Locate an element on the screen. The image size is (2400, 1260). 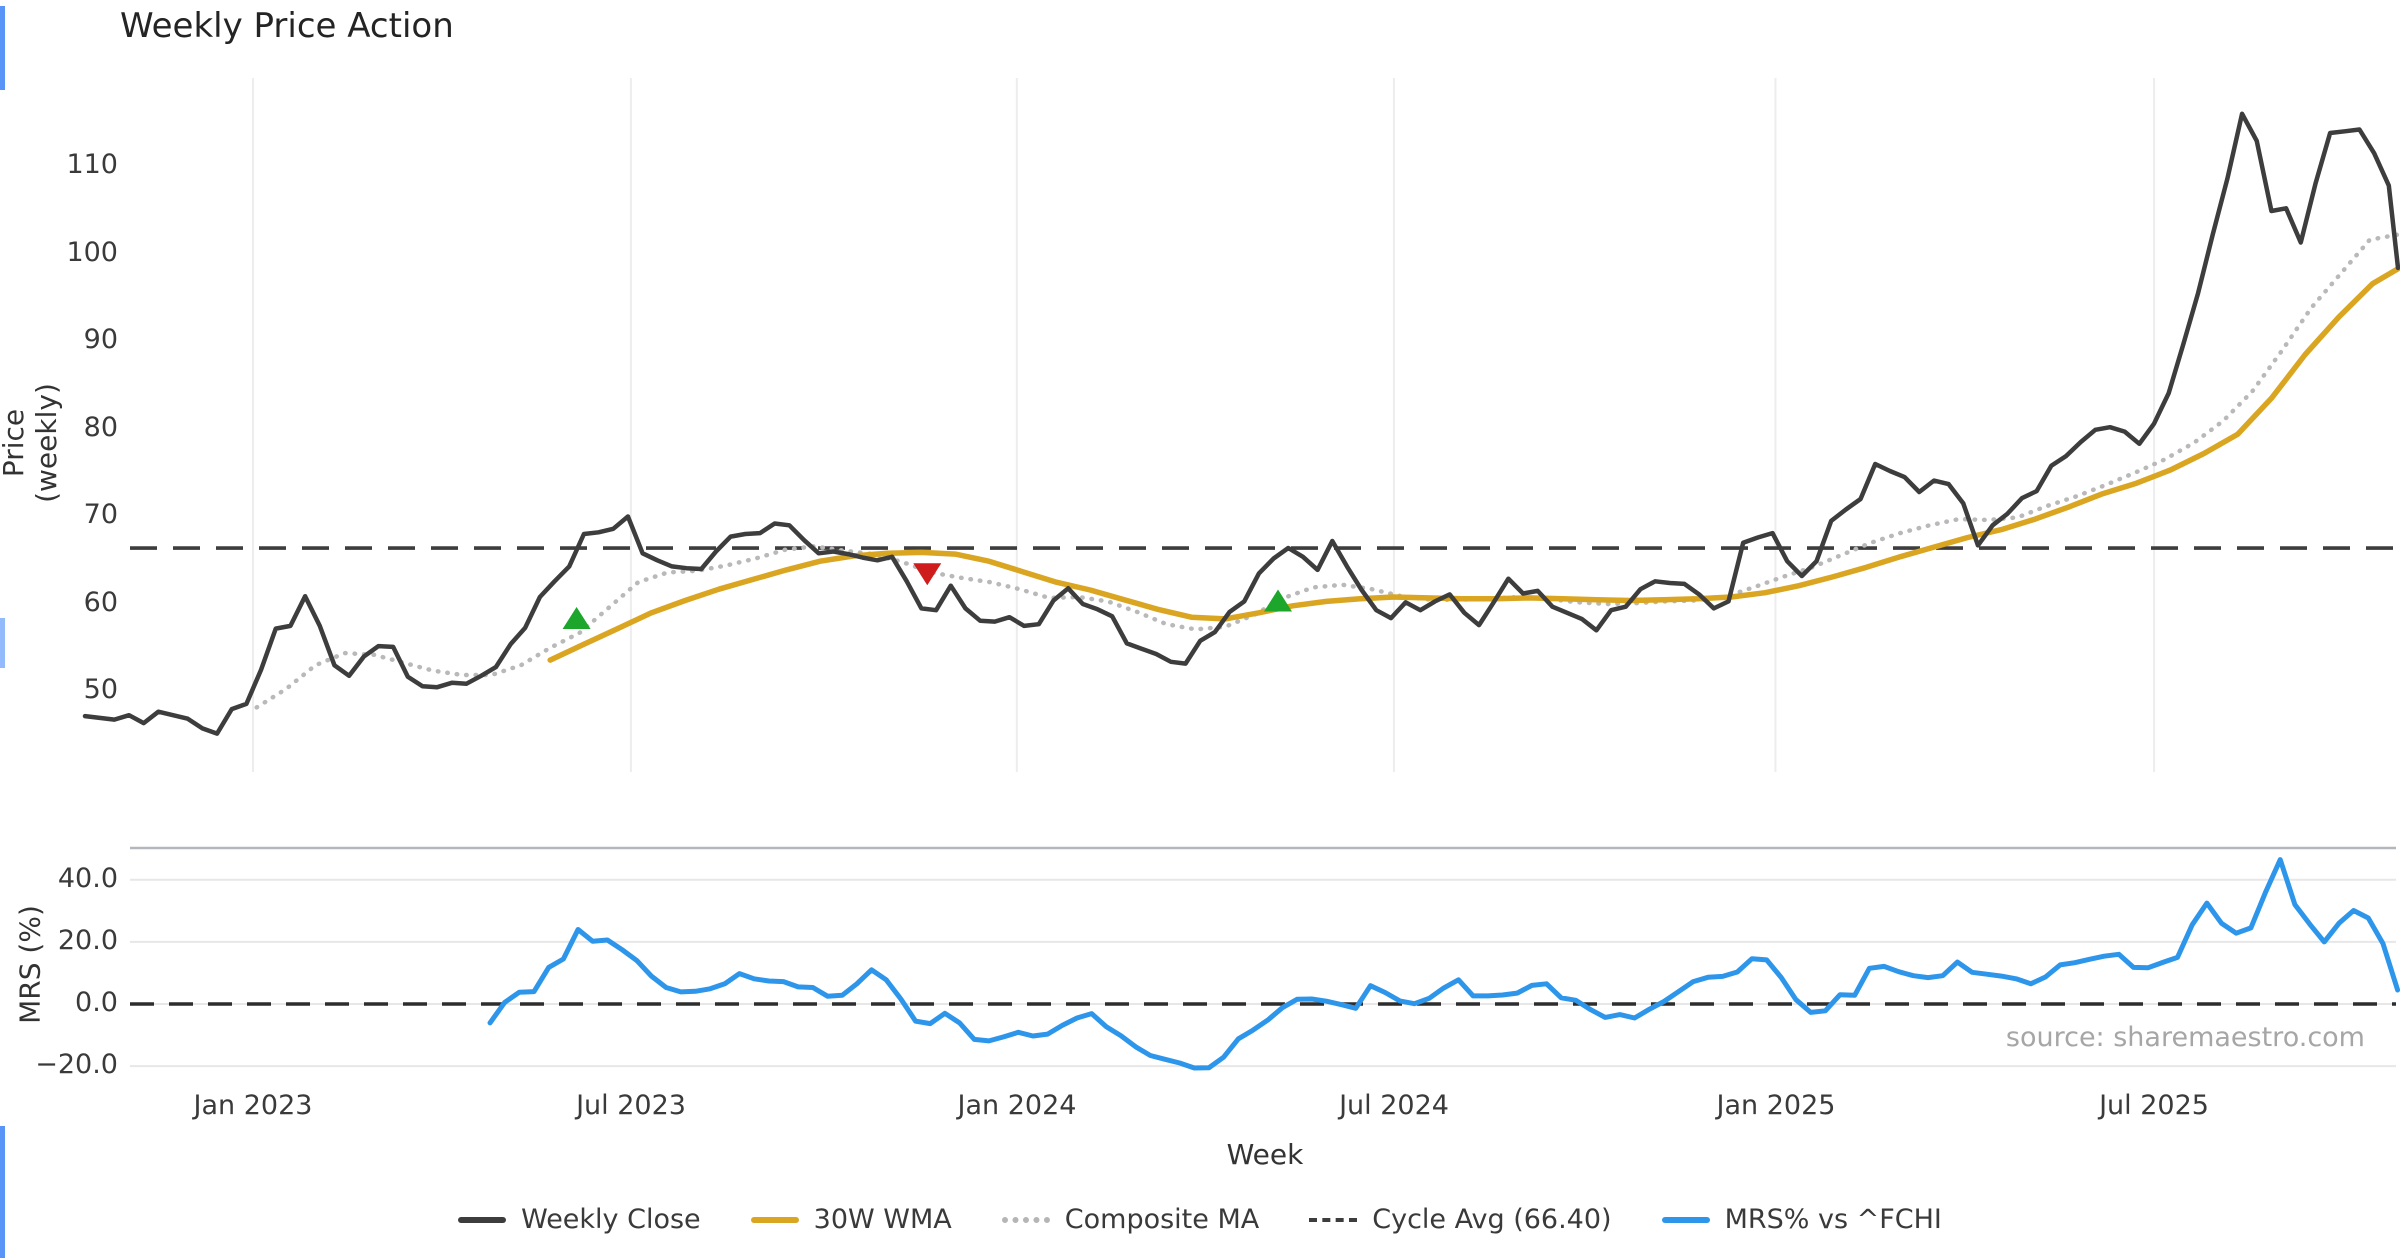
legend-item-composite-ma: Composite MA is located at coordinates (1130, 1219).